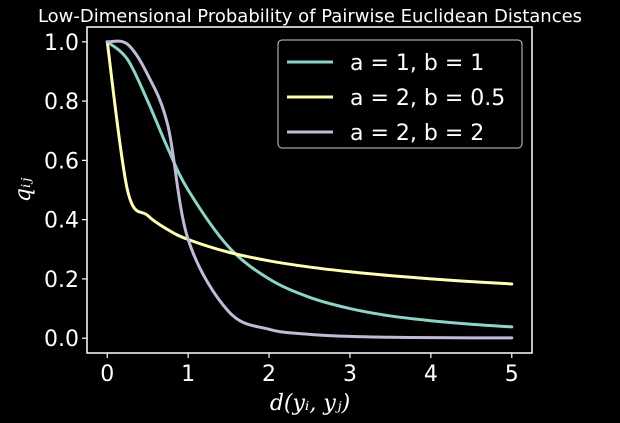 The height and width of the screenshot is (423, 620). What do you see at coordinates (269, 374) in the screenshot?
I see `x-tick-label: 2` at bounding box center [269, 374].